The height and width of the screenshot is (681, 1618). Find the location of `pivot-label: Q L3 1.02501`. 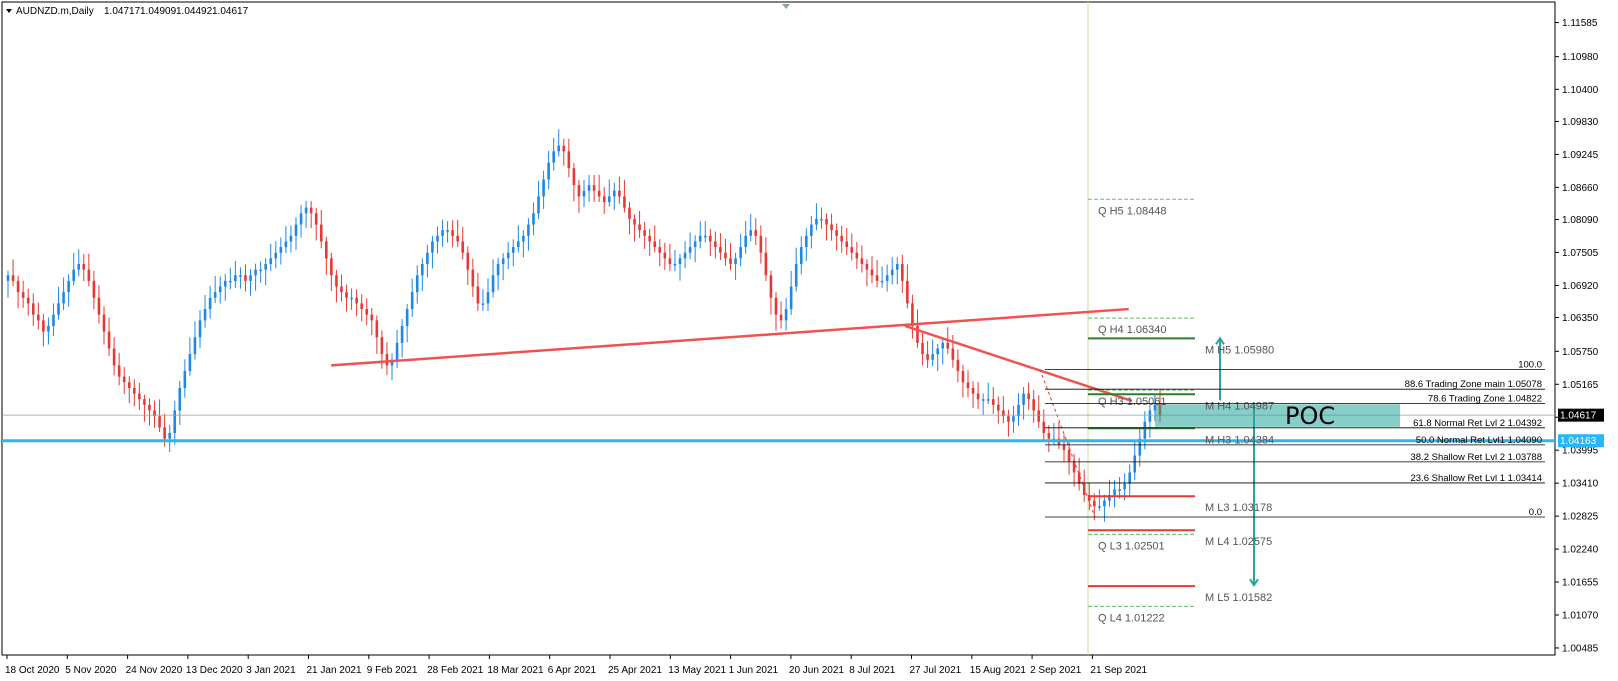

pivot-label: Q L3 1.02501 is located at coordinates (1131, 546).